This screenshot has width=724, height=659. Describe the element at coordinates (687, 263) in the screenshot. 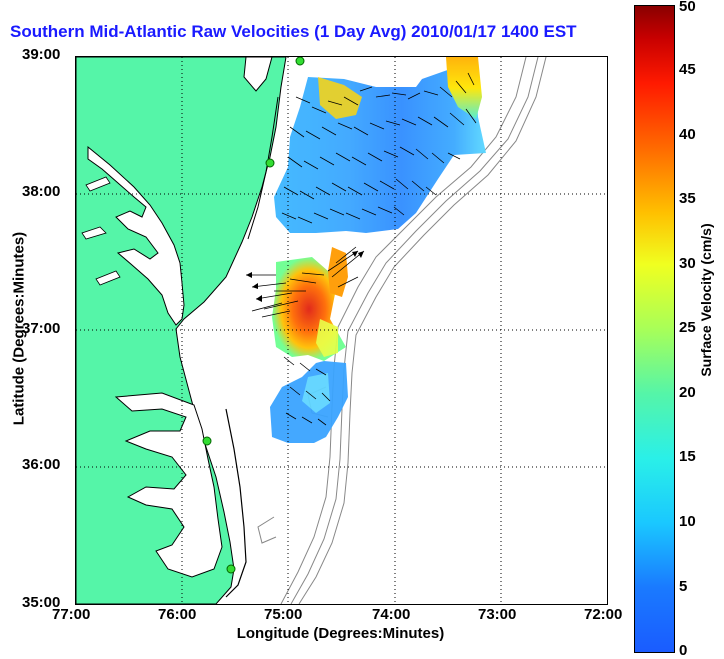

I see `colorbar-tick: 30` at that location.